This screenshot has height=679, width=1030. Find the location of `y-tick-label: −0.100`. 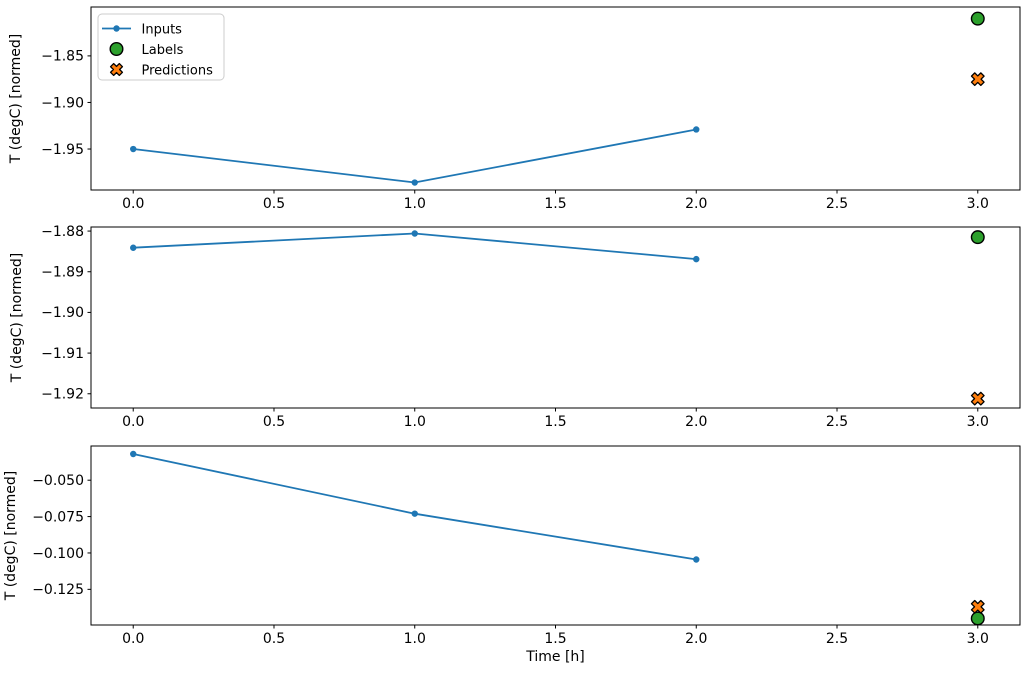

y-tick-label: −0.100 is located at coordinates (58, 554).